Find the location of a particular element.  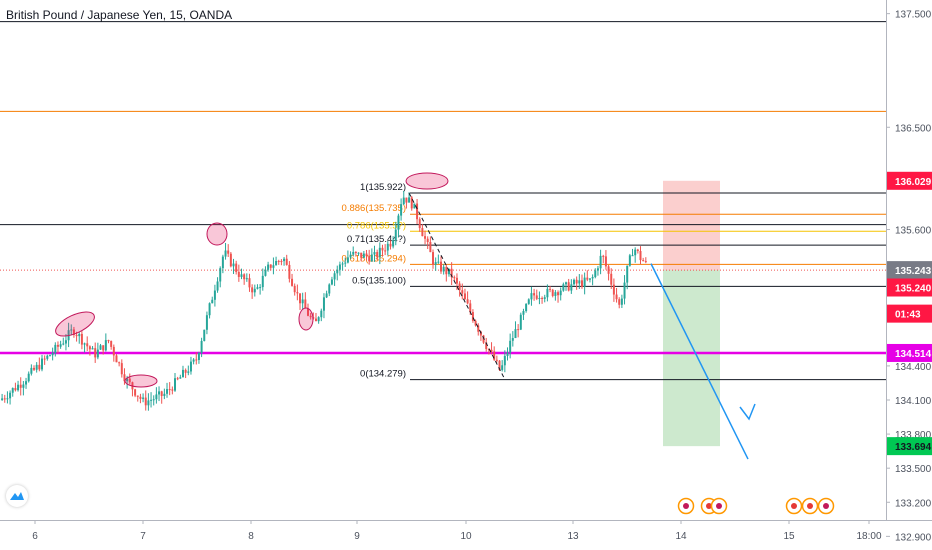

price-badge-label: 135.243 is located at coordinates (913, 271).